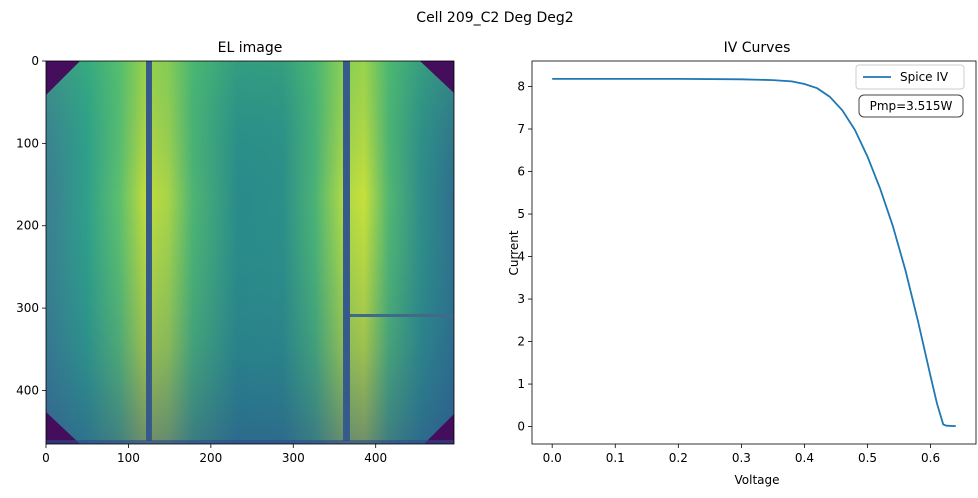 The height and width of the screenshot is (498, 978). What do you see at coordinates (930, 458) in the screenshot?
I see `iv-xtick-label: 0.6` at bounding box center [930, 458].